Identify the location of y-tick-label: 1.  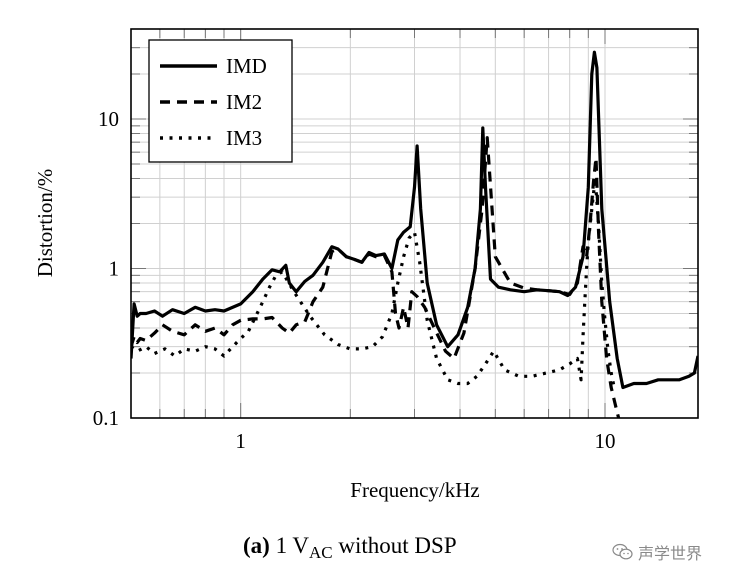
(114, 269).